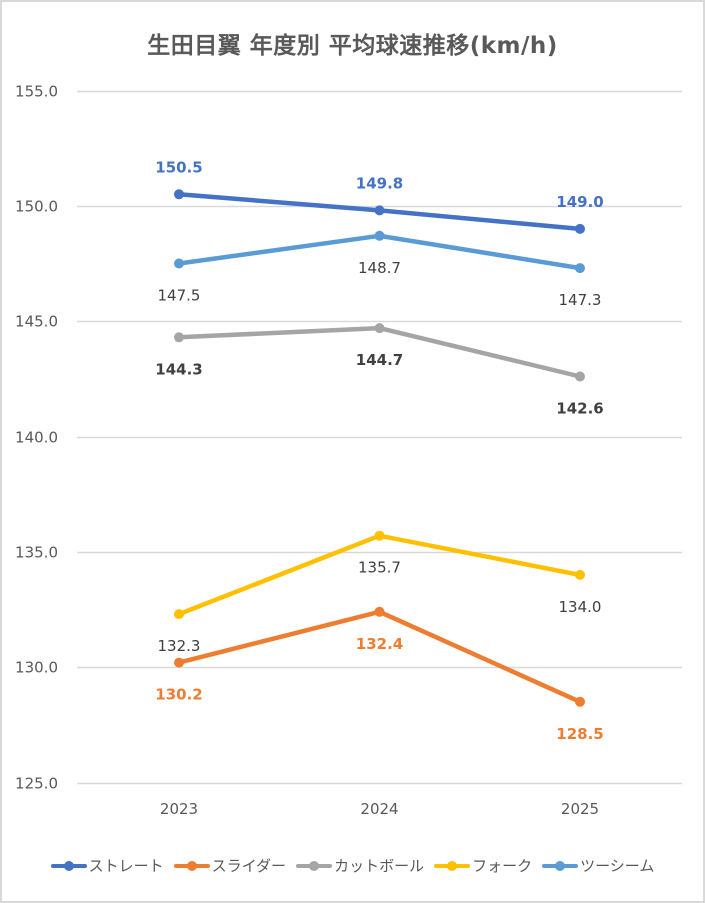  I want to click on y-axis: 125.0 130.0 135.0 140.0 145.0 150.0 155.0, so click(36, 438).